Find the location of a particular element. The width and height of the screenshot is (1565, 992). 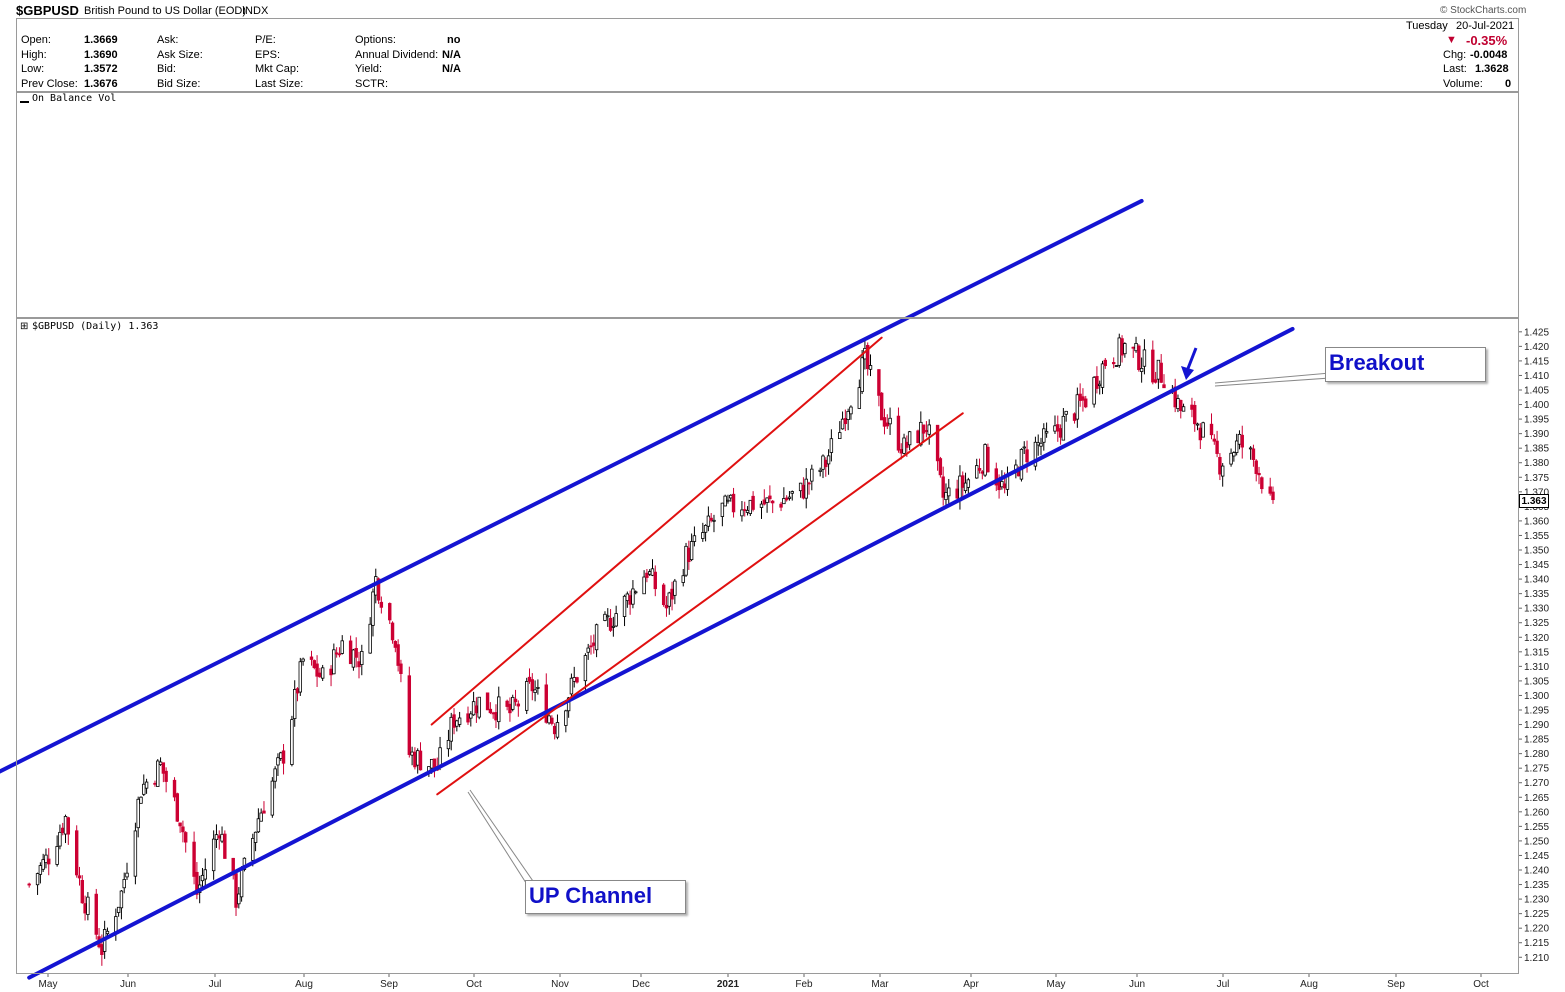

y-tick-label: 1.295 is located at coordinates (1536, 711).